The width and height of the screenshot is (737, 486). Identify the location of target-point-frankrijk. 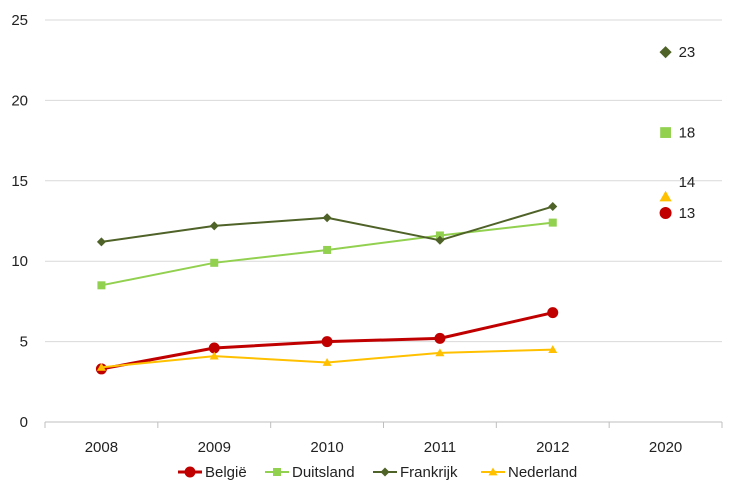
(665, 52).